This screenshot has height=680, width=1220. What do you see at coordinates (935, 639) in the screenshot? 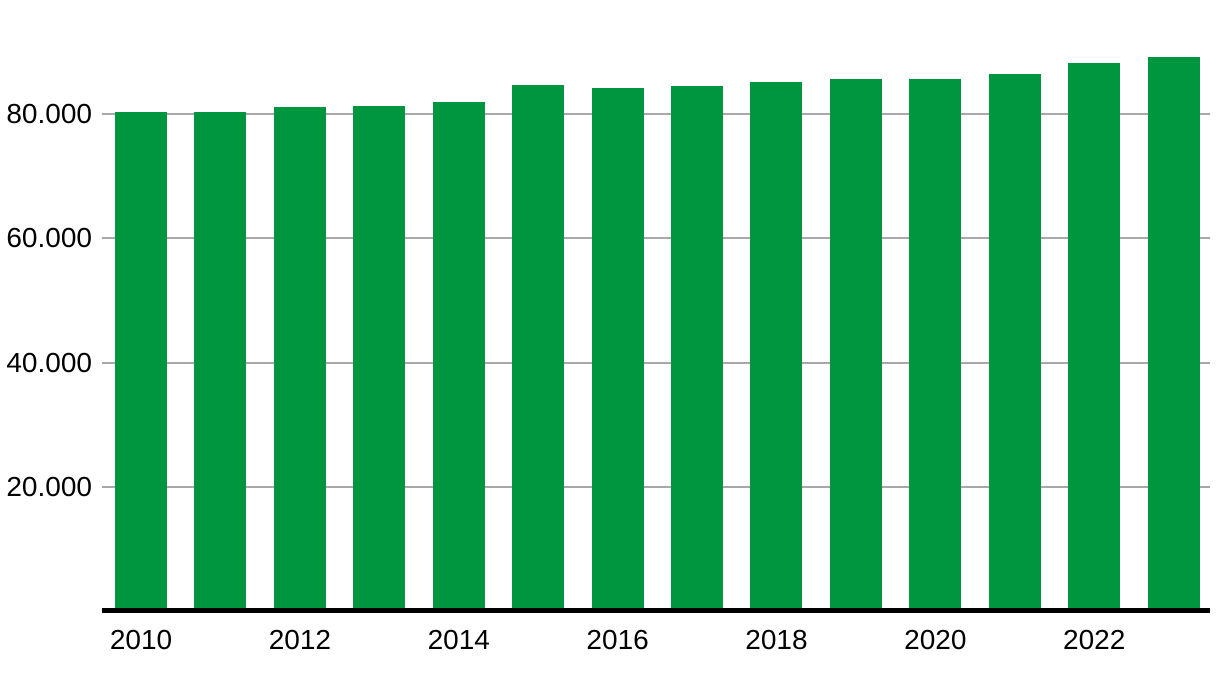
I see `x-axis-tick-label: 2020` at bounding box center [935, 639].